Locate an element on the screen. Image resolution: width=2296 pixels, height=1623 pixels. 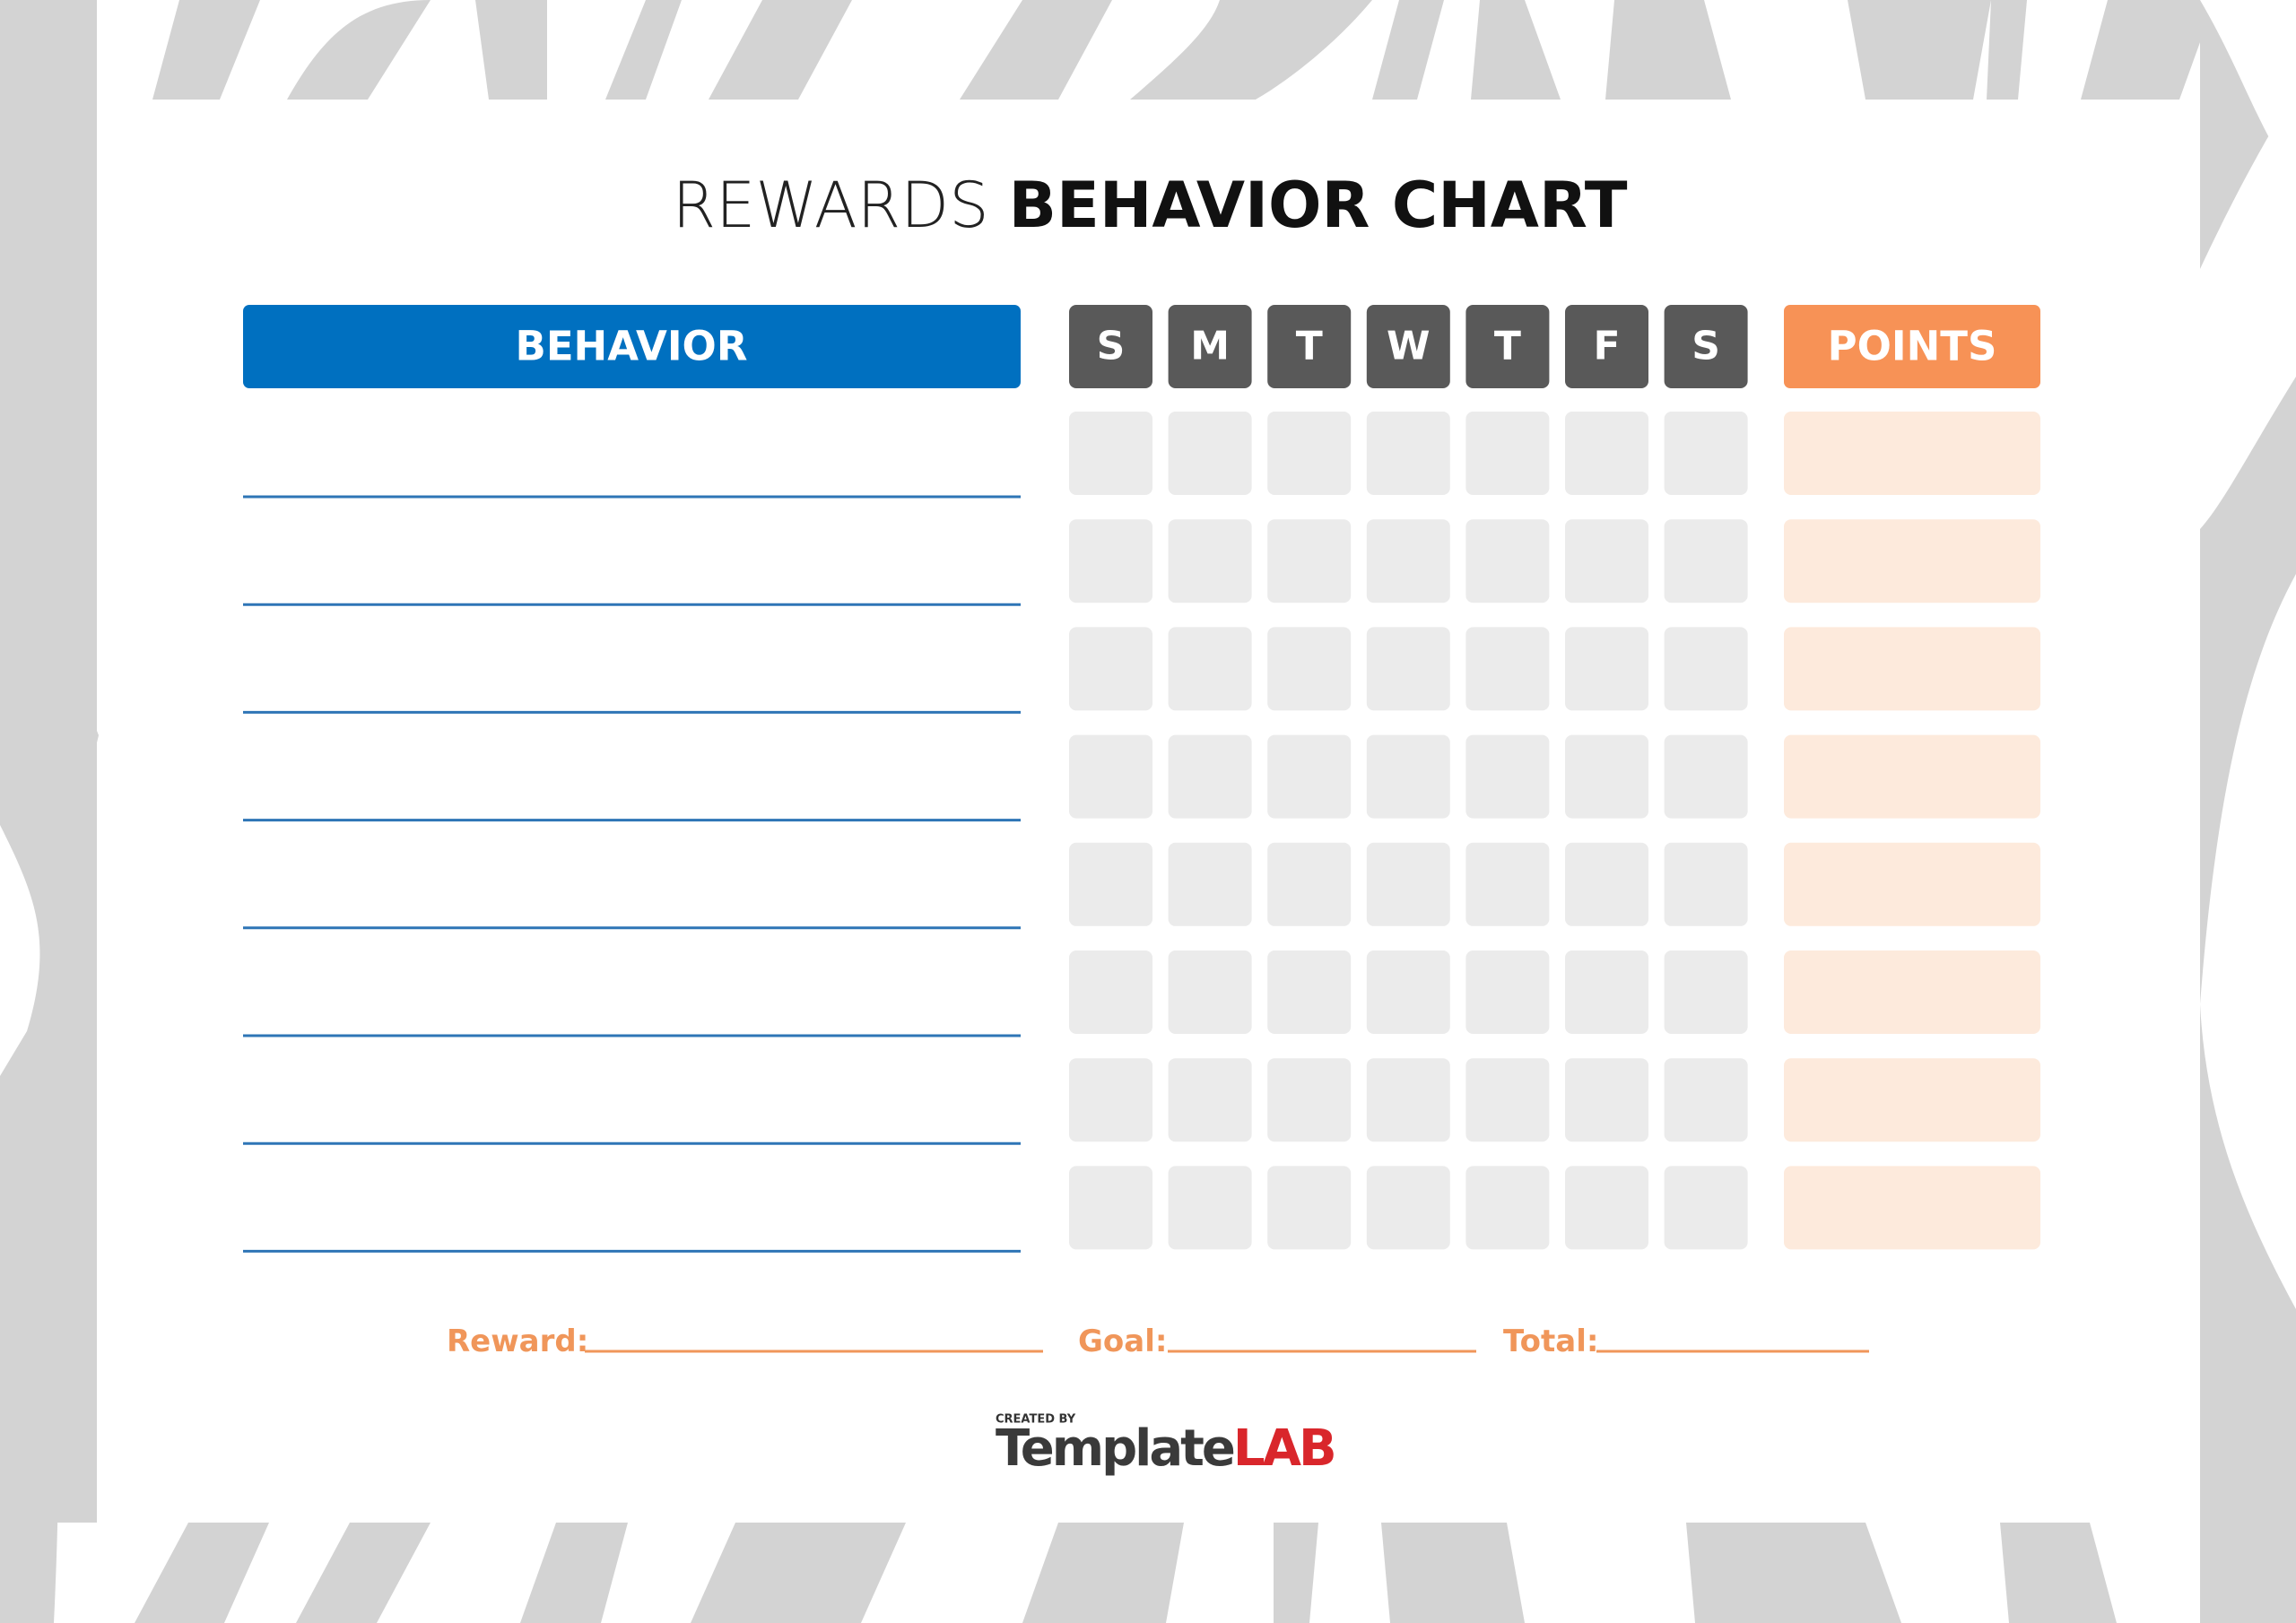
behavior-header: BEHAVIOR is located at coordinates (632, 346).